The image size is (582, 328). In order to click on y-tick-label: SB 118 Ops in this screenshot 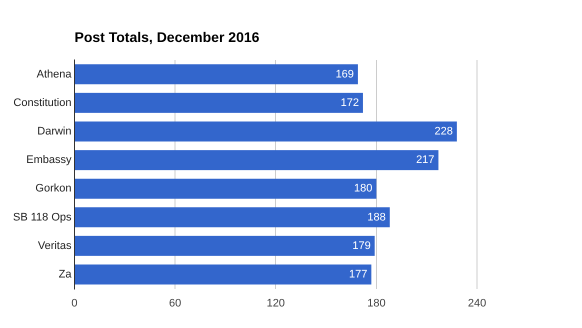, I will do `click(42, 217)`.